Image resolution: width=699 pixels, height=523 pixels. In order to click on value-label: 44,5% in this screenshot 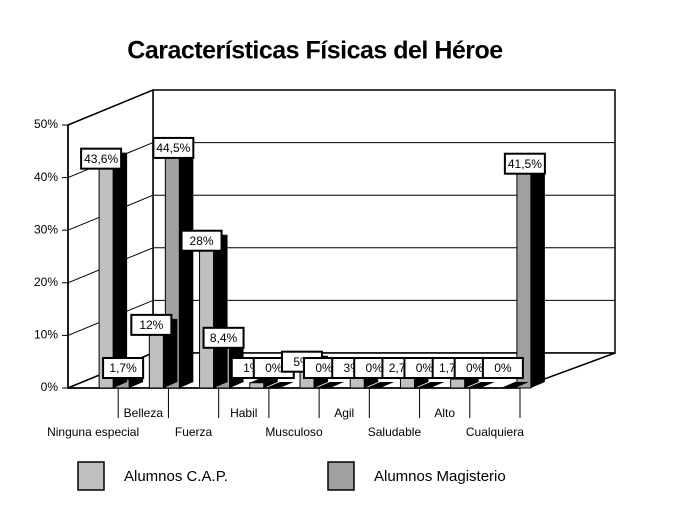, I will do `click(173, 148)`.